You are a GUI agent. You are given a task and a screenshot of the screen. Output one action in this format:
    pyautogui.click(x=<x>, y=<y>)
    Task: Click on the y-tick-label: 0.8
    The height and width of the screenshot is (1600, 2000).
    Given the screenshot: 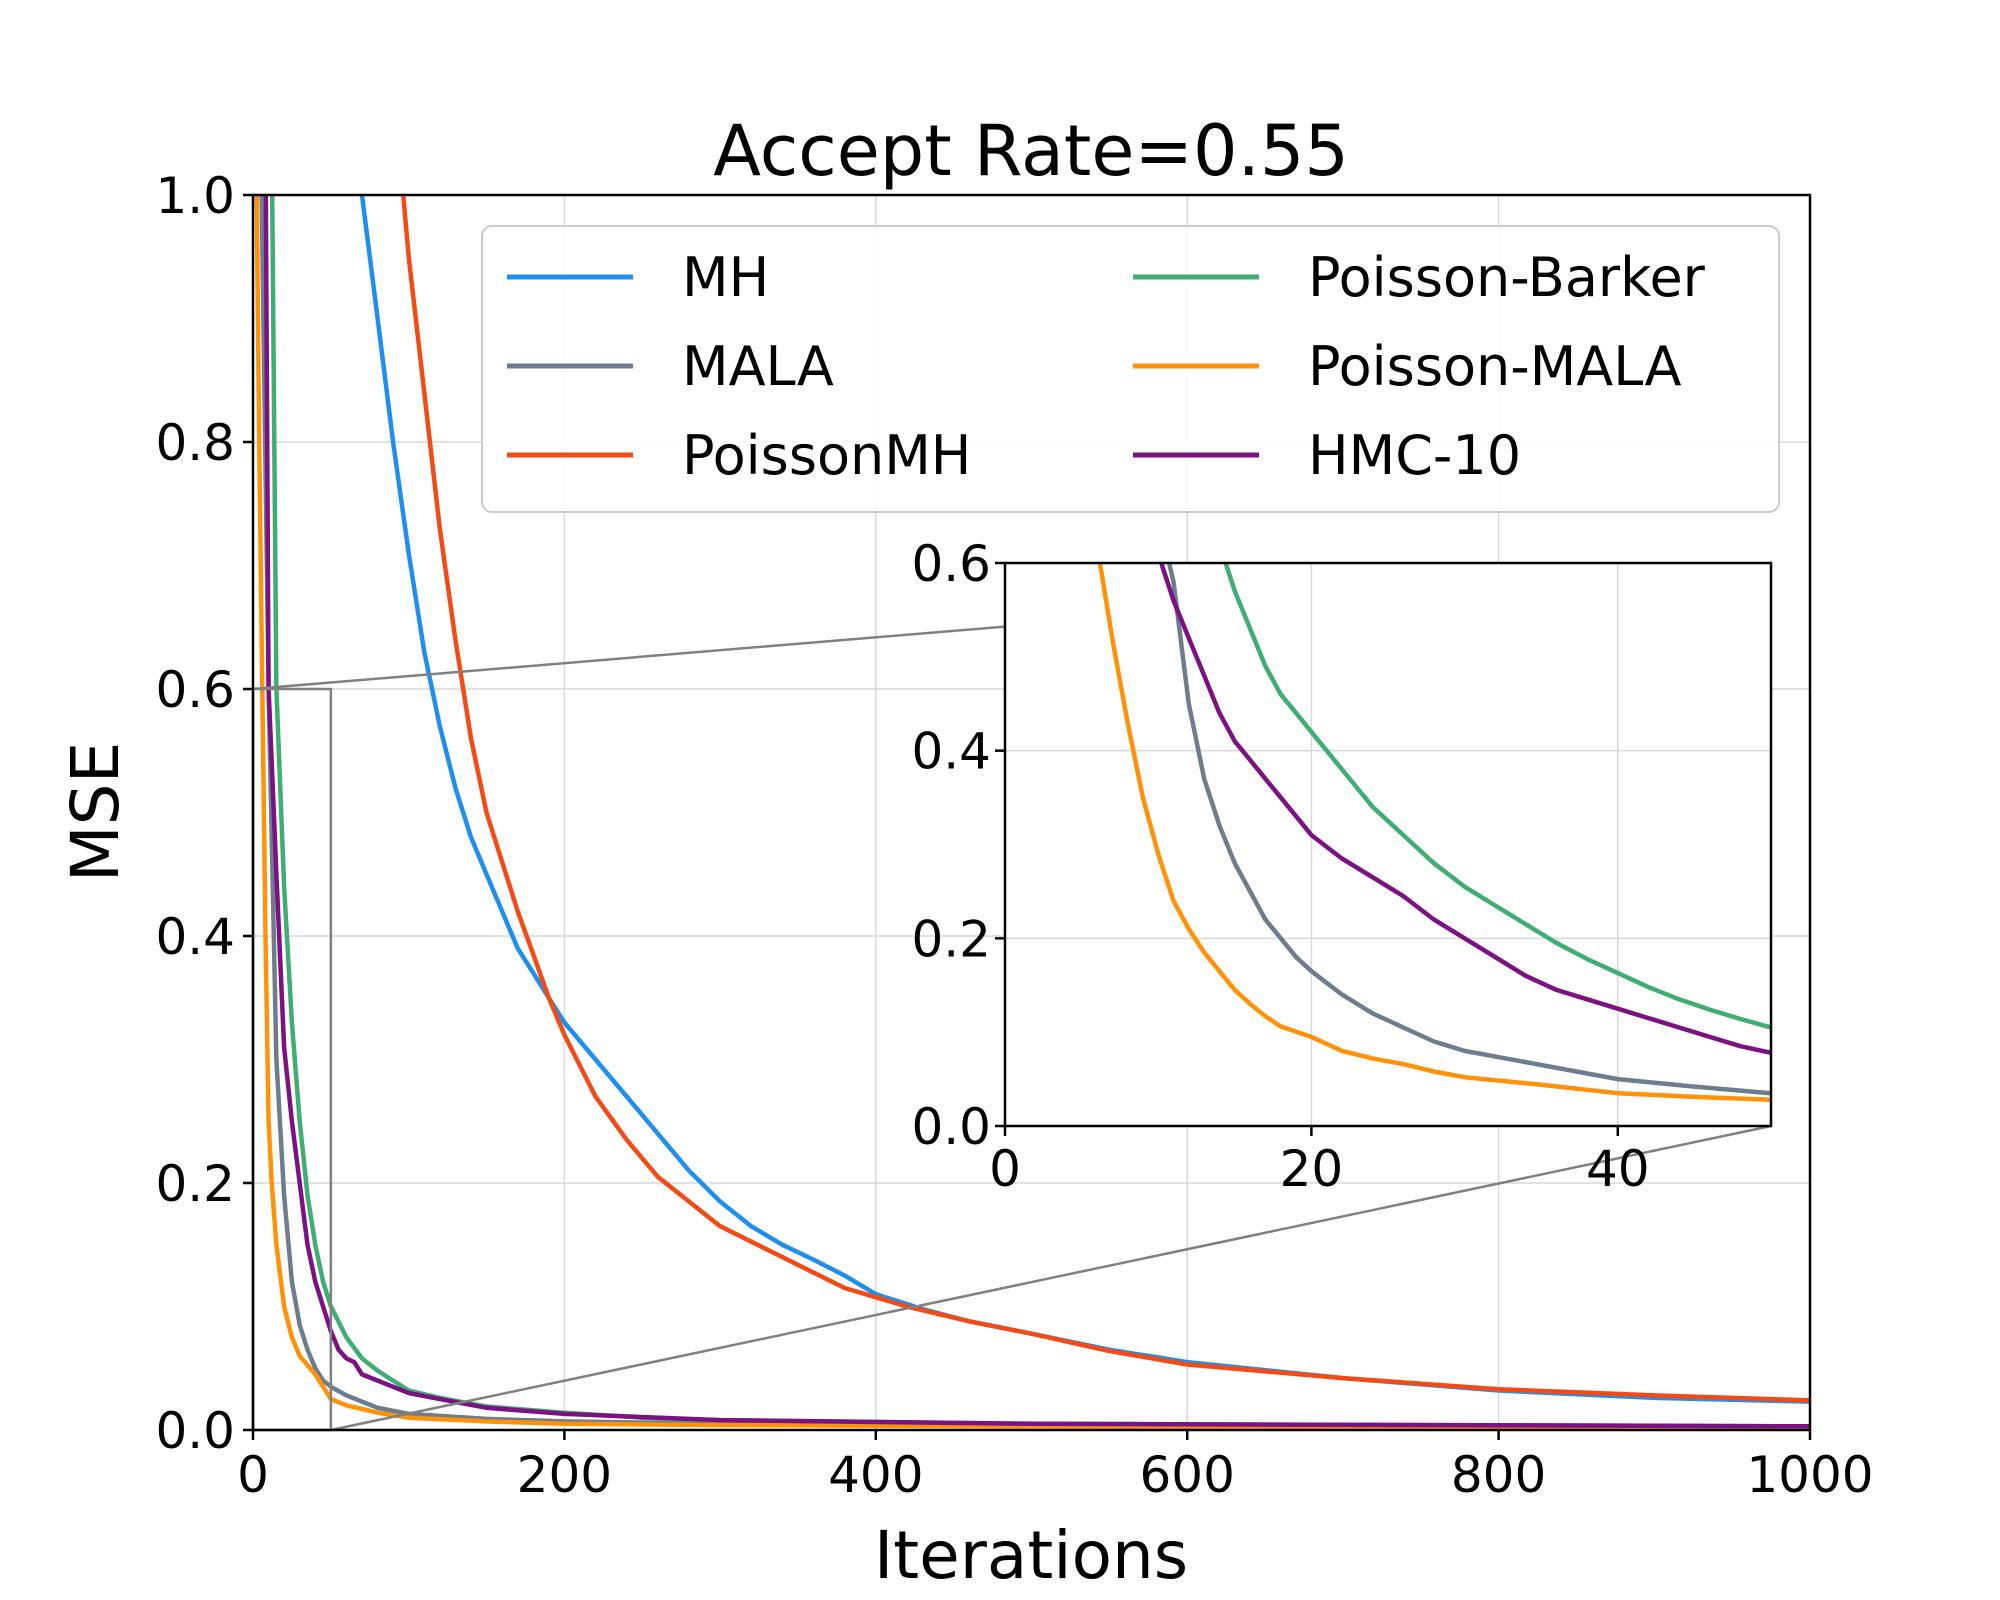 What is the action you would take?
    pyautogui.click(x=195, y=443)
    